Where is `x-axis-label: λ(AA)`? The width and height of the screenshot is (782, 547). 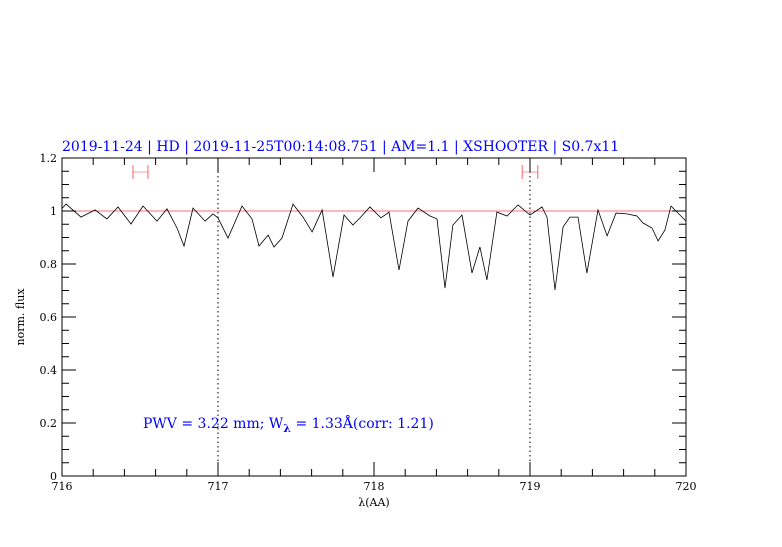 x-axis-label: λ(AA) is located at coordinates (373, 502).